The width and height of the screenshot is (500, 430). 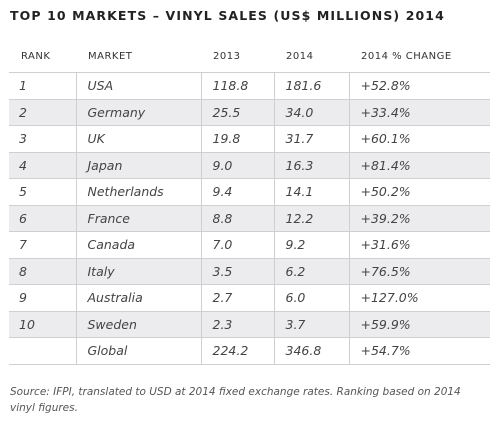 What do you see at coordinates (311, 324) in the screenshot?
I see `value-2014-cell: 3.7` at bounding box center [311, 324].